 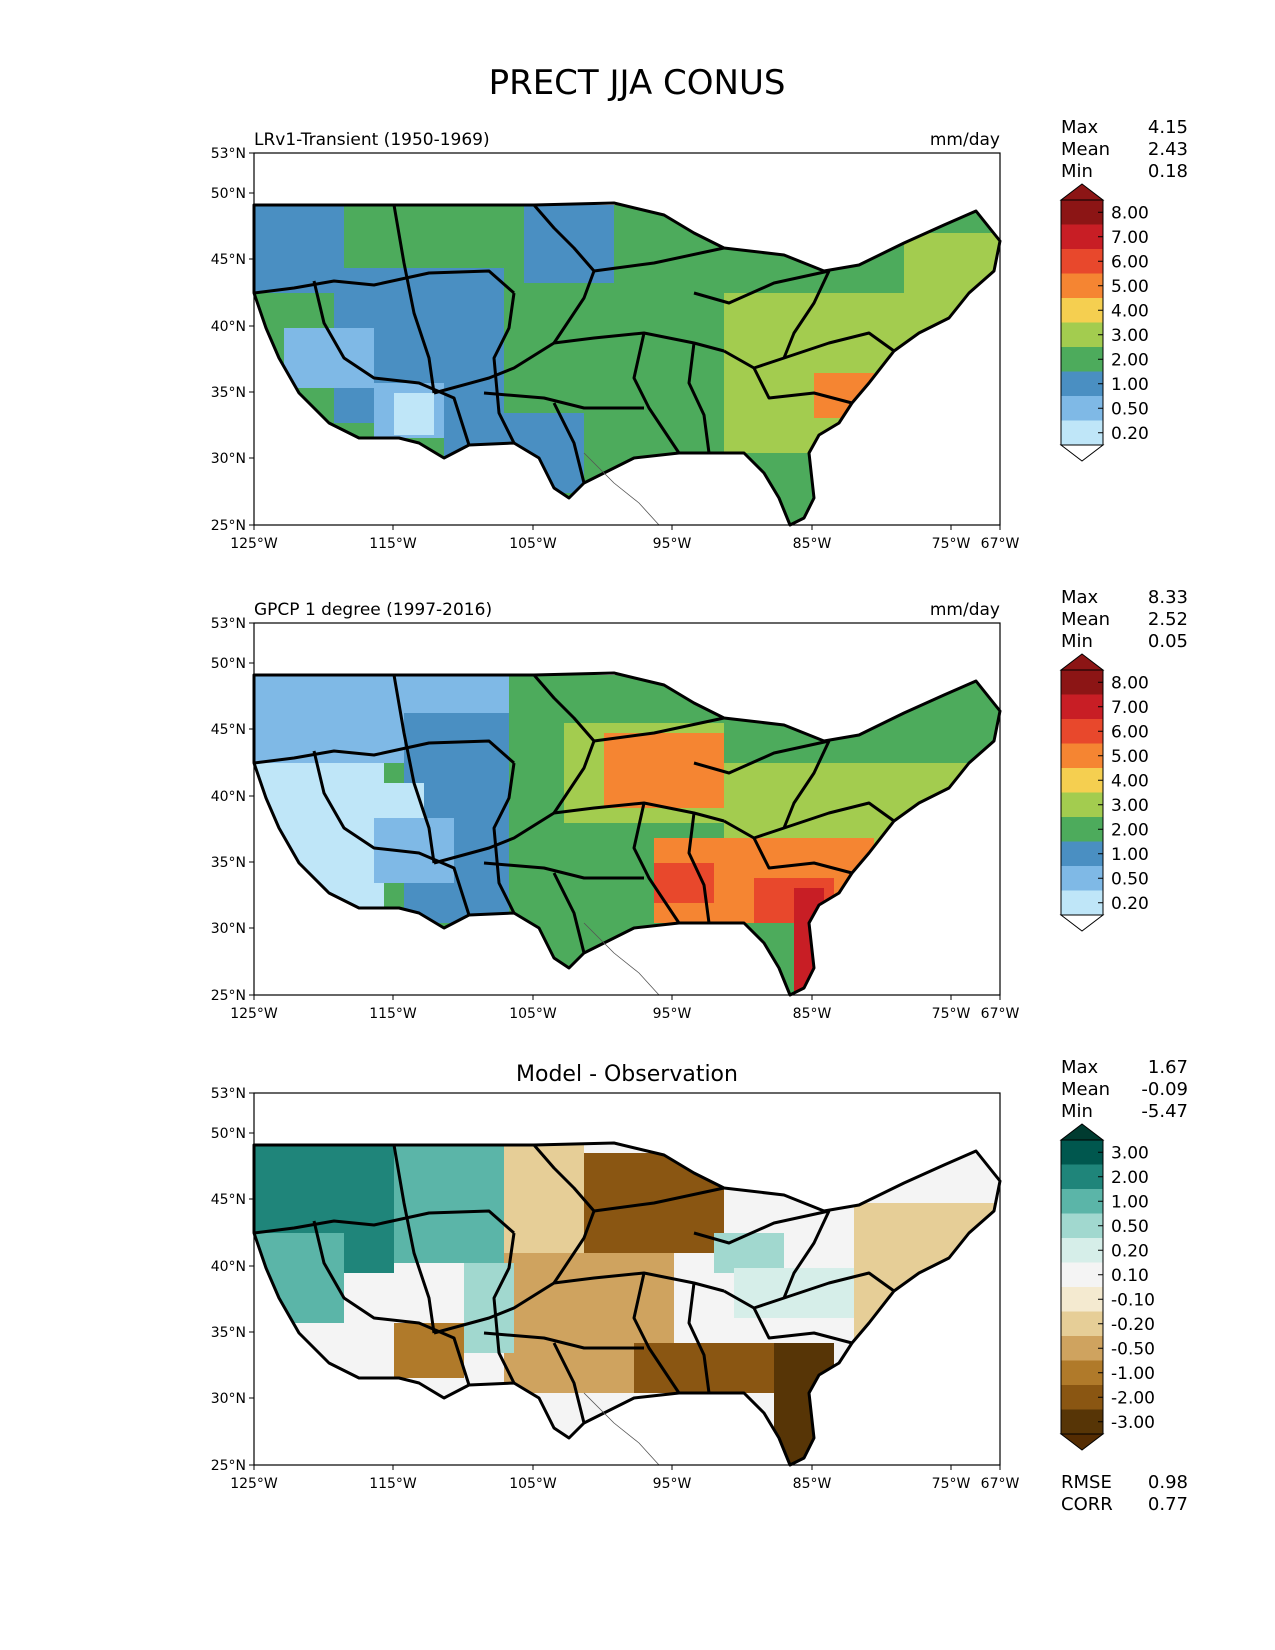 I want to click on map-frame, so click(x=627, y=809).